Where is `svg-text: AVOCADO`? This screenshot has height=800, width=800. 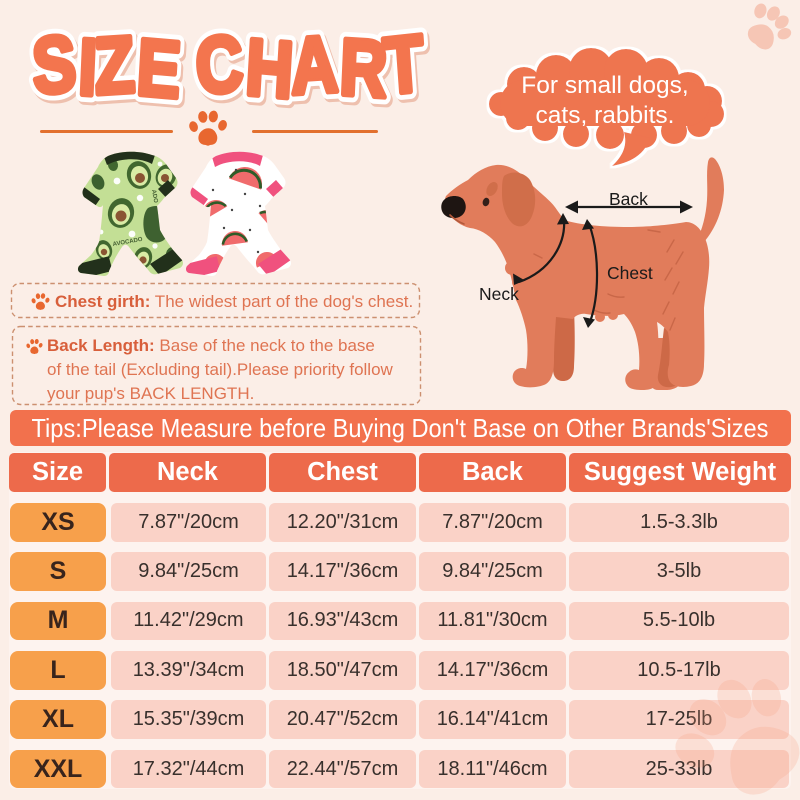 svg-text: AVOCADO is located at coordinates (127, 242).